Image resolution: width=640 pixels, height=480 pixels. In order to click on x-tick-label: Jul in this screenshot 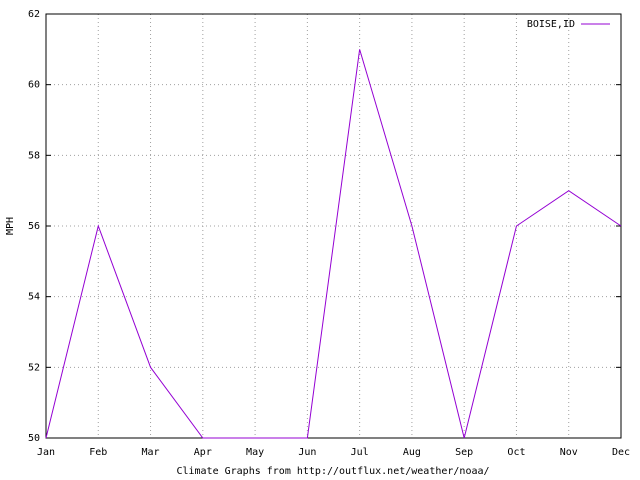, I will do `click(360, 452)`.